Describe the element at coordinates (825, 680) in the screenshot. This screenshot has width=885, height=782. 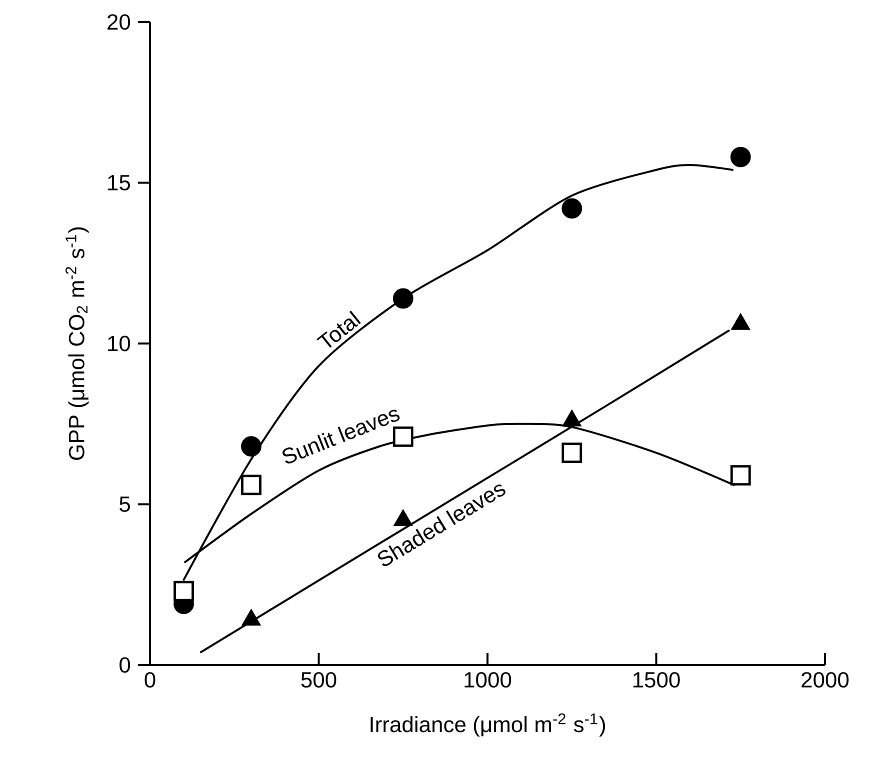
I see `x-tick-label: 2000` at that location.